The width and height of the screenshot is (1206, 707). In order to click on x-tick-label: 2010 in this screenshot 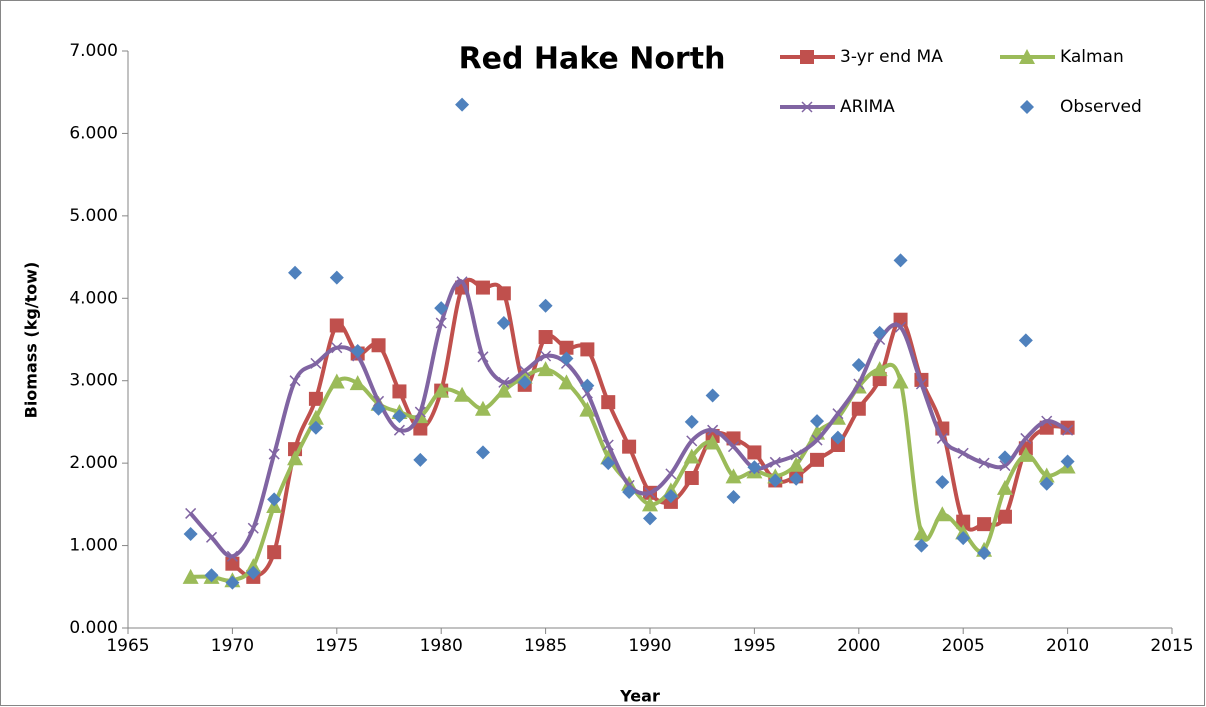, I will do `click(1067, 646)`.